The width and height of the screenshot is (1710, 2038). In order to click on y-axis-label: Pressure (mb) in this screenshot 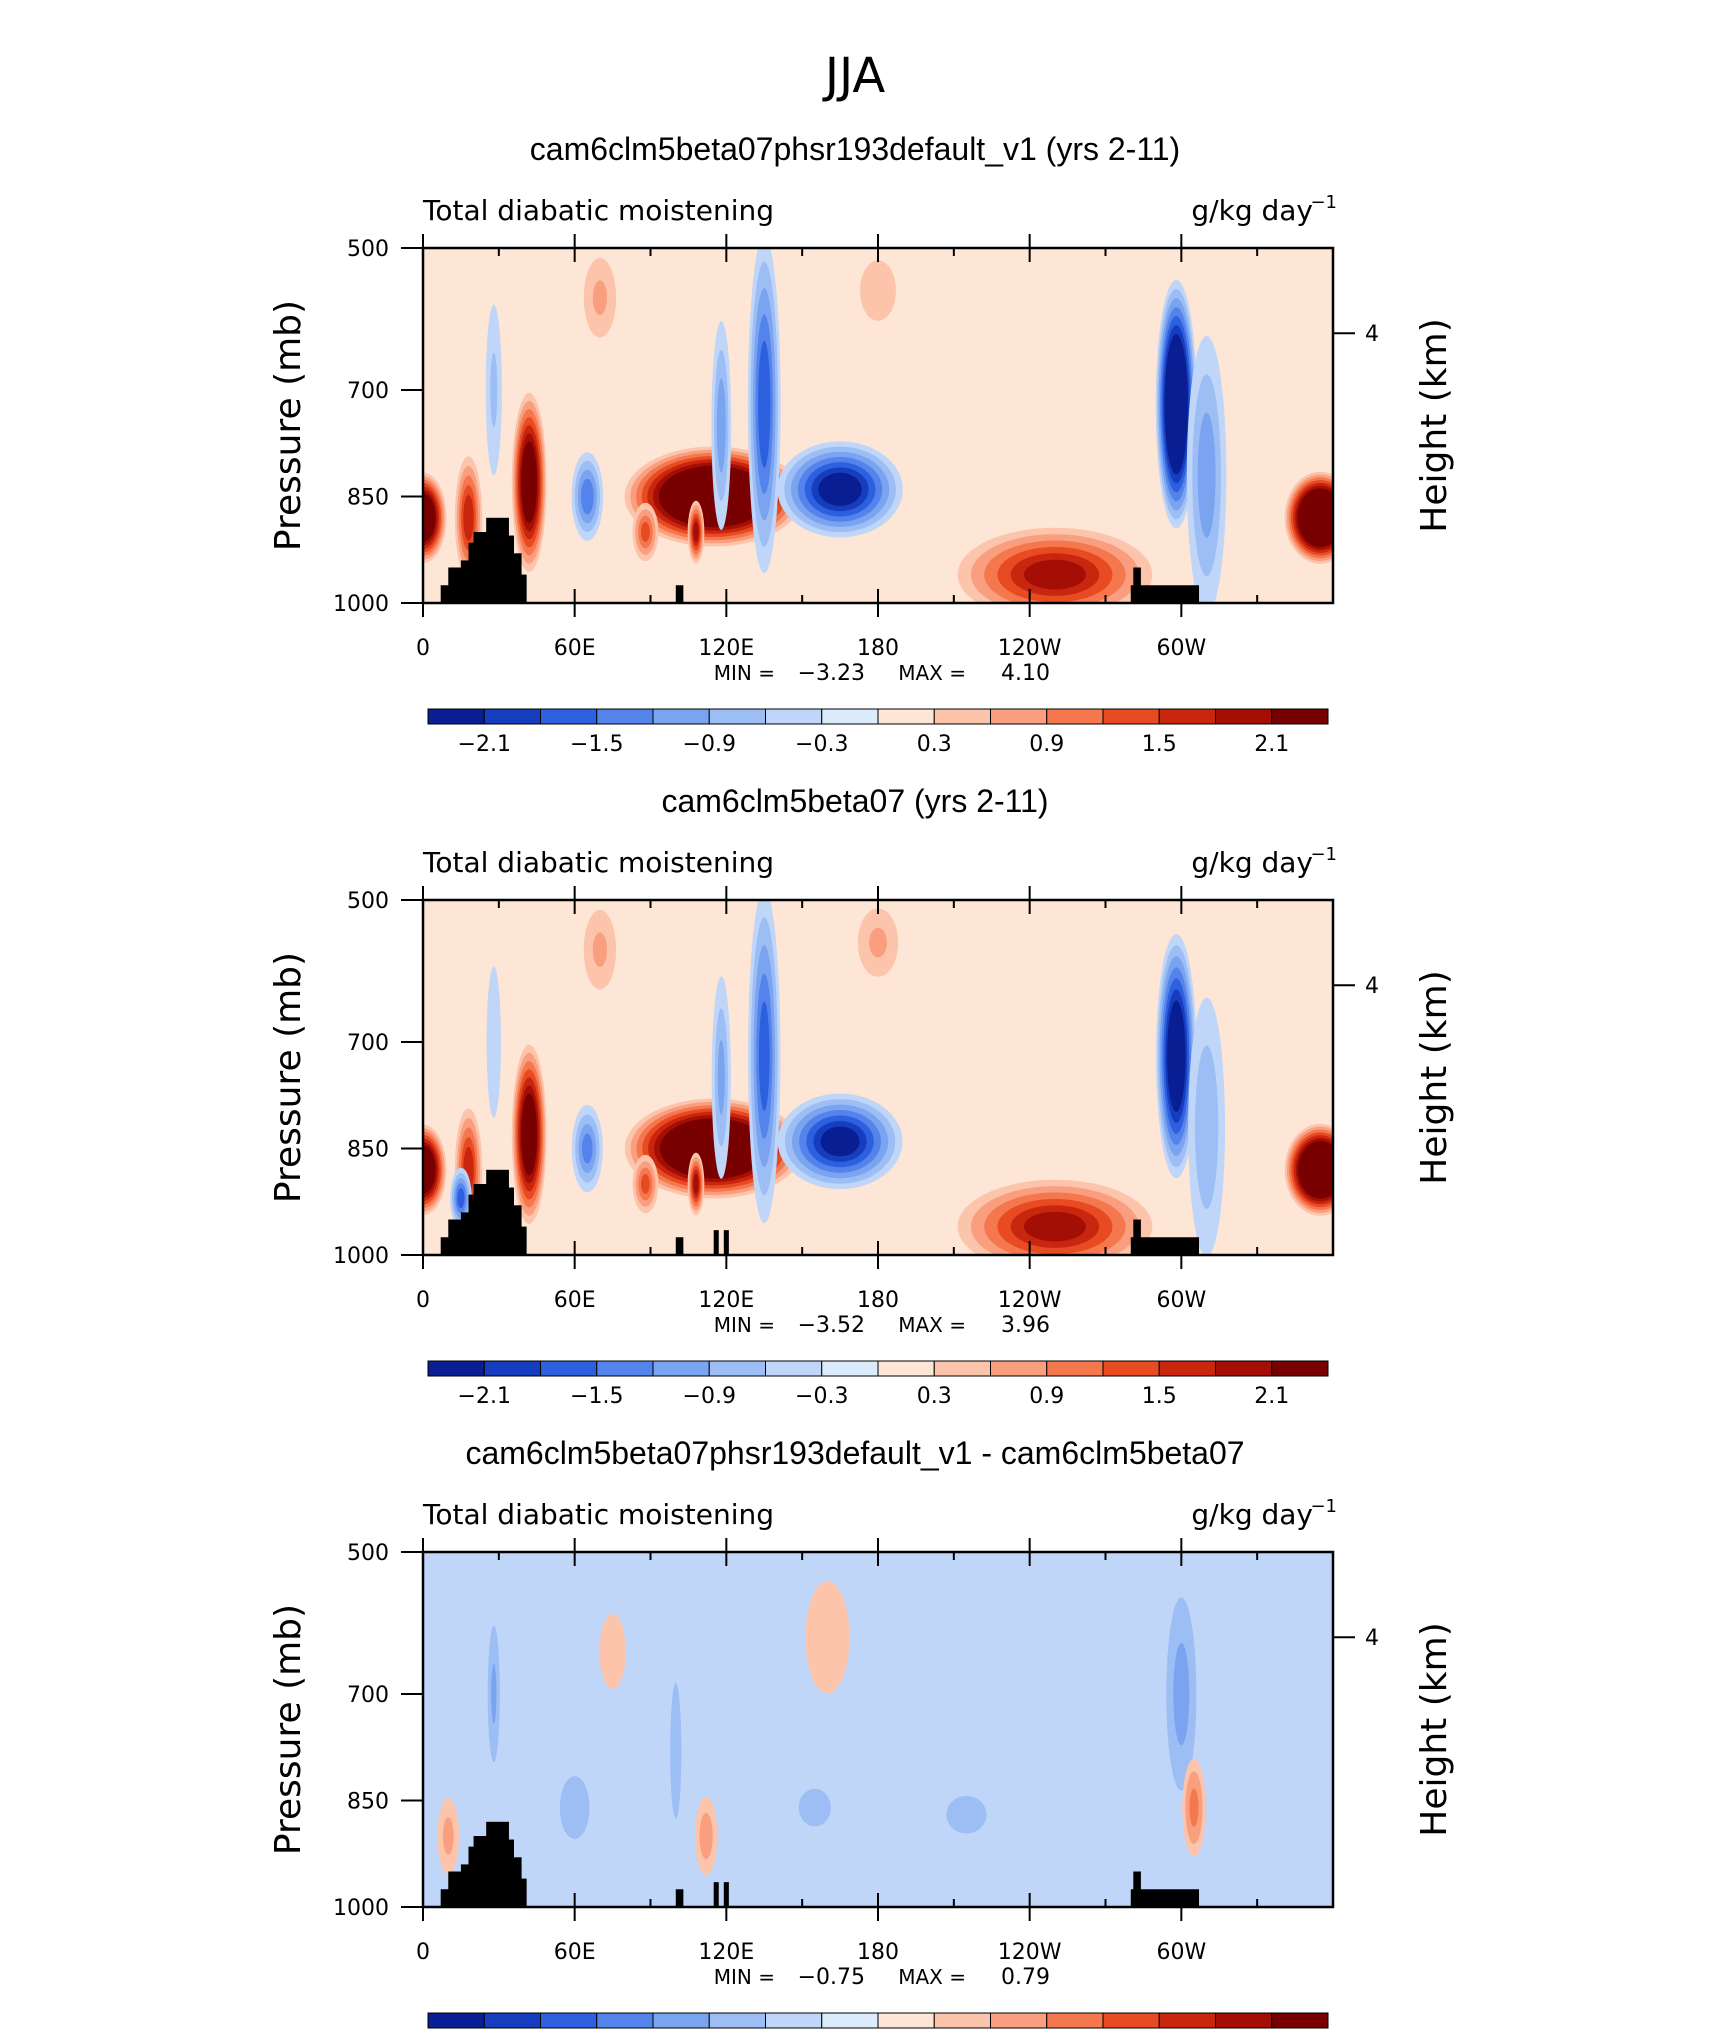, I will do `click(288, 1077)`.